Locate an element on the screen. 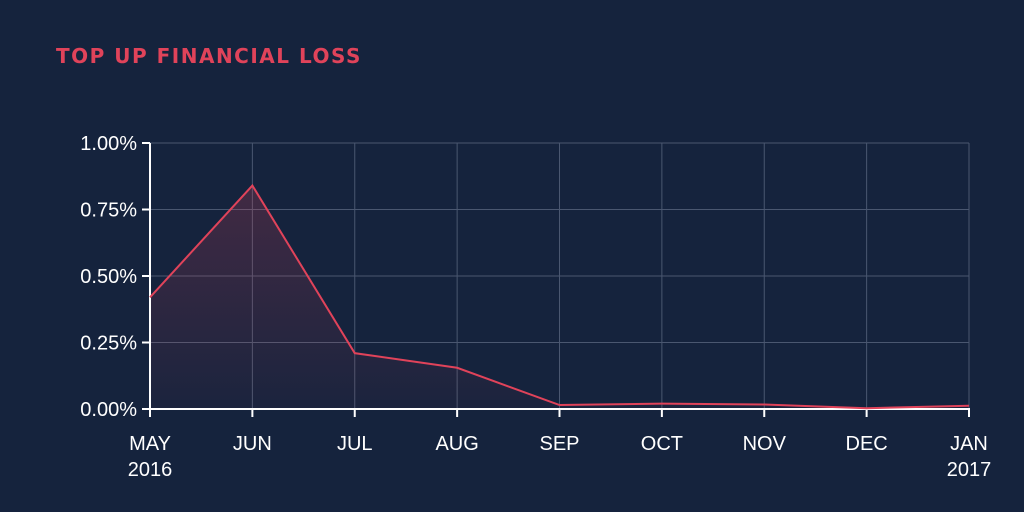  x-tick-label: JUN is located at coordinates (252, 444).